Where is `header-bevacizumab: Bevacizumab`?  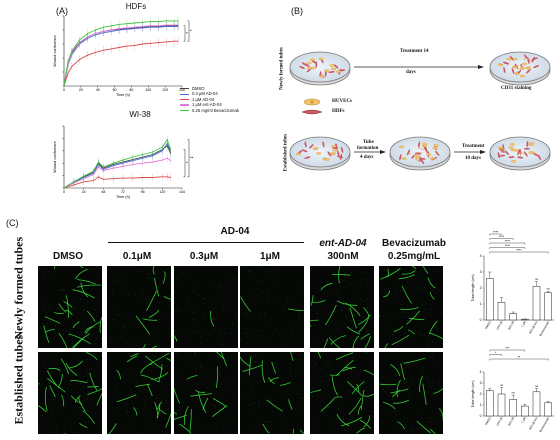 header-bevacizumab: Bevacizumab is located at coordinates (414, 243).